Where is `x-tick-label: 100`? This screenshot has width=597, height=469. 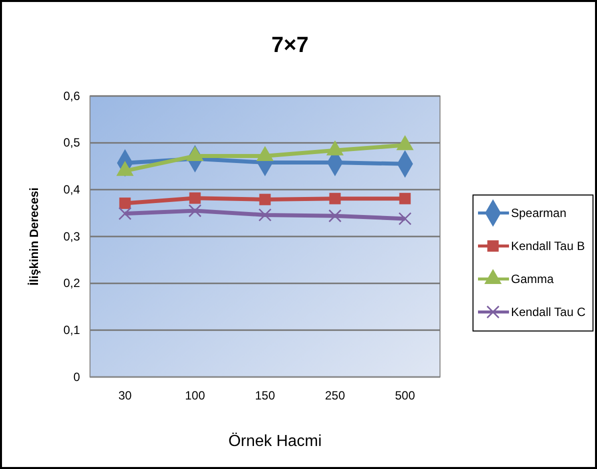
x-tick-label: 100 is located at coordinates (195, 395).